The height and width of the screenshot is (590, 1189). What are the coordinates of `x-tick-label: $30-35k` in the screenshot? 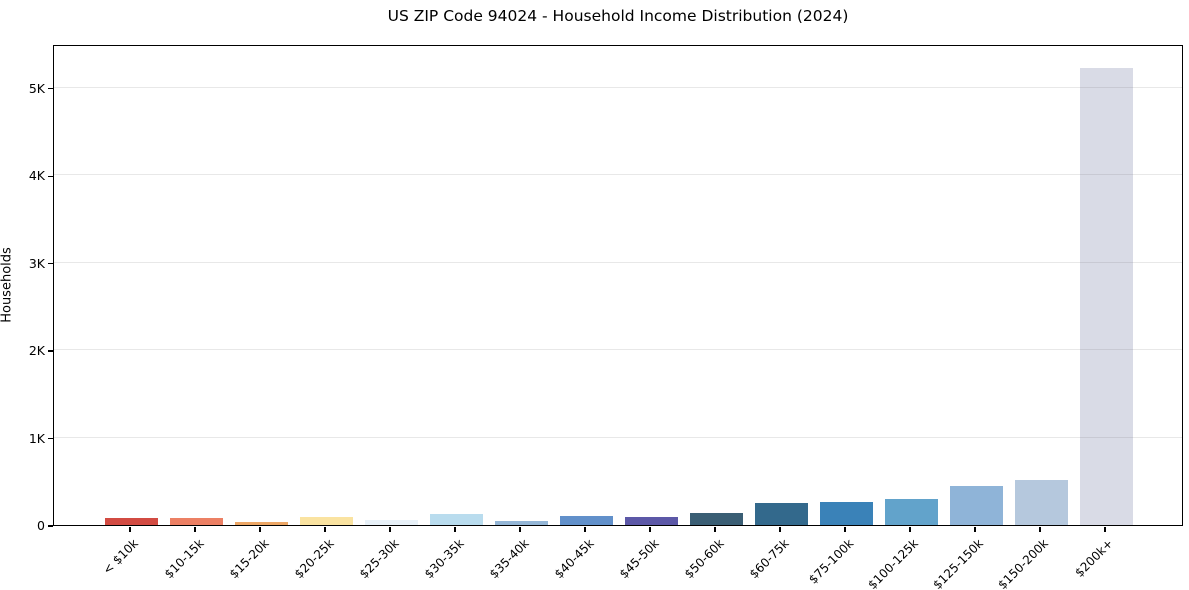 It's located at (444, 559).